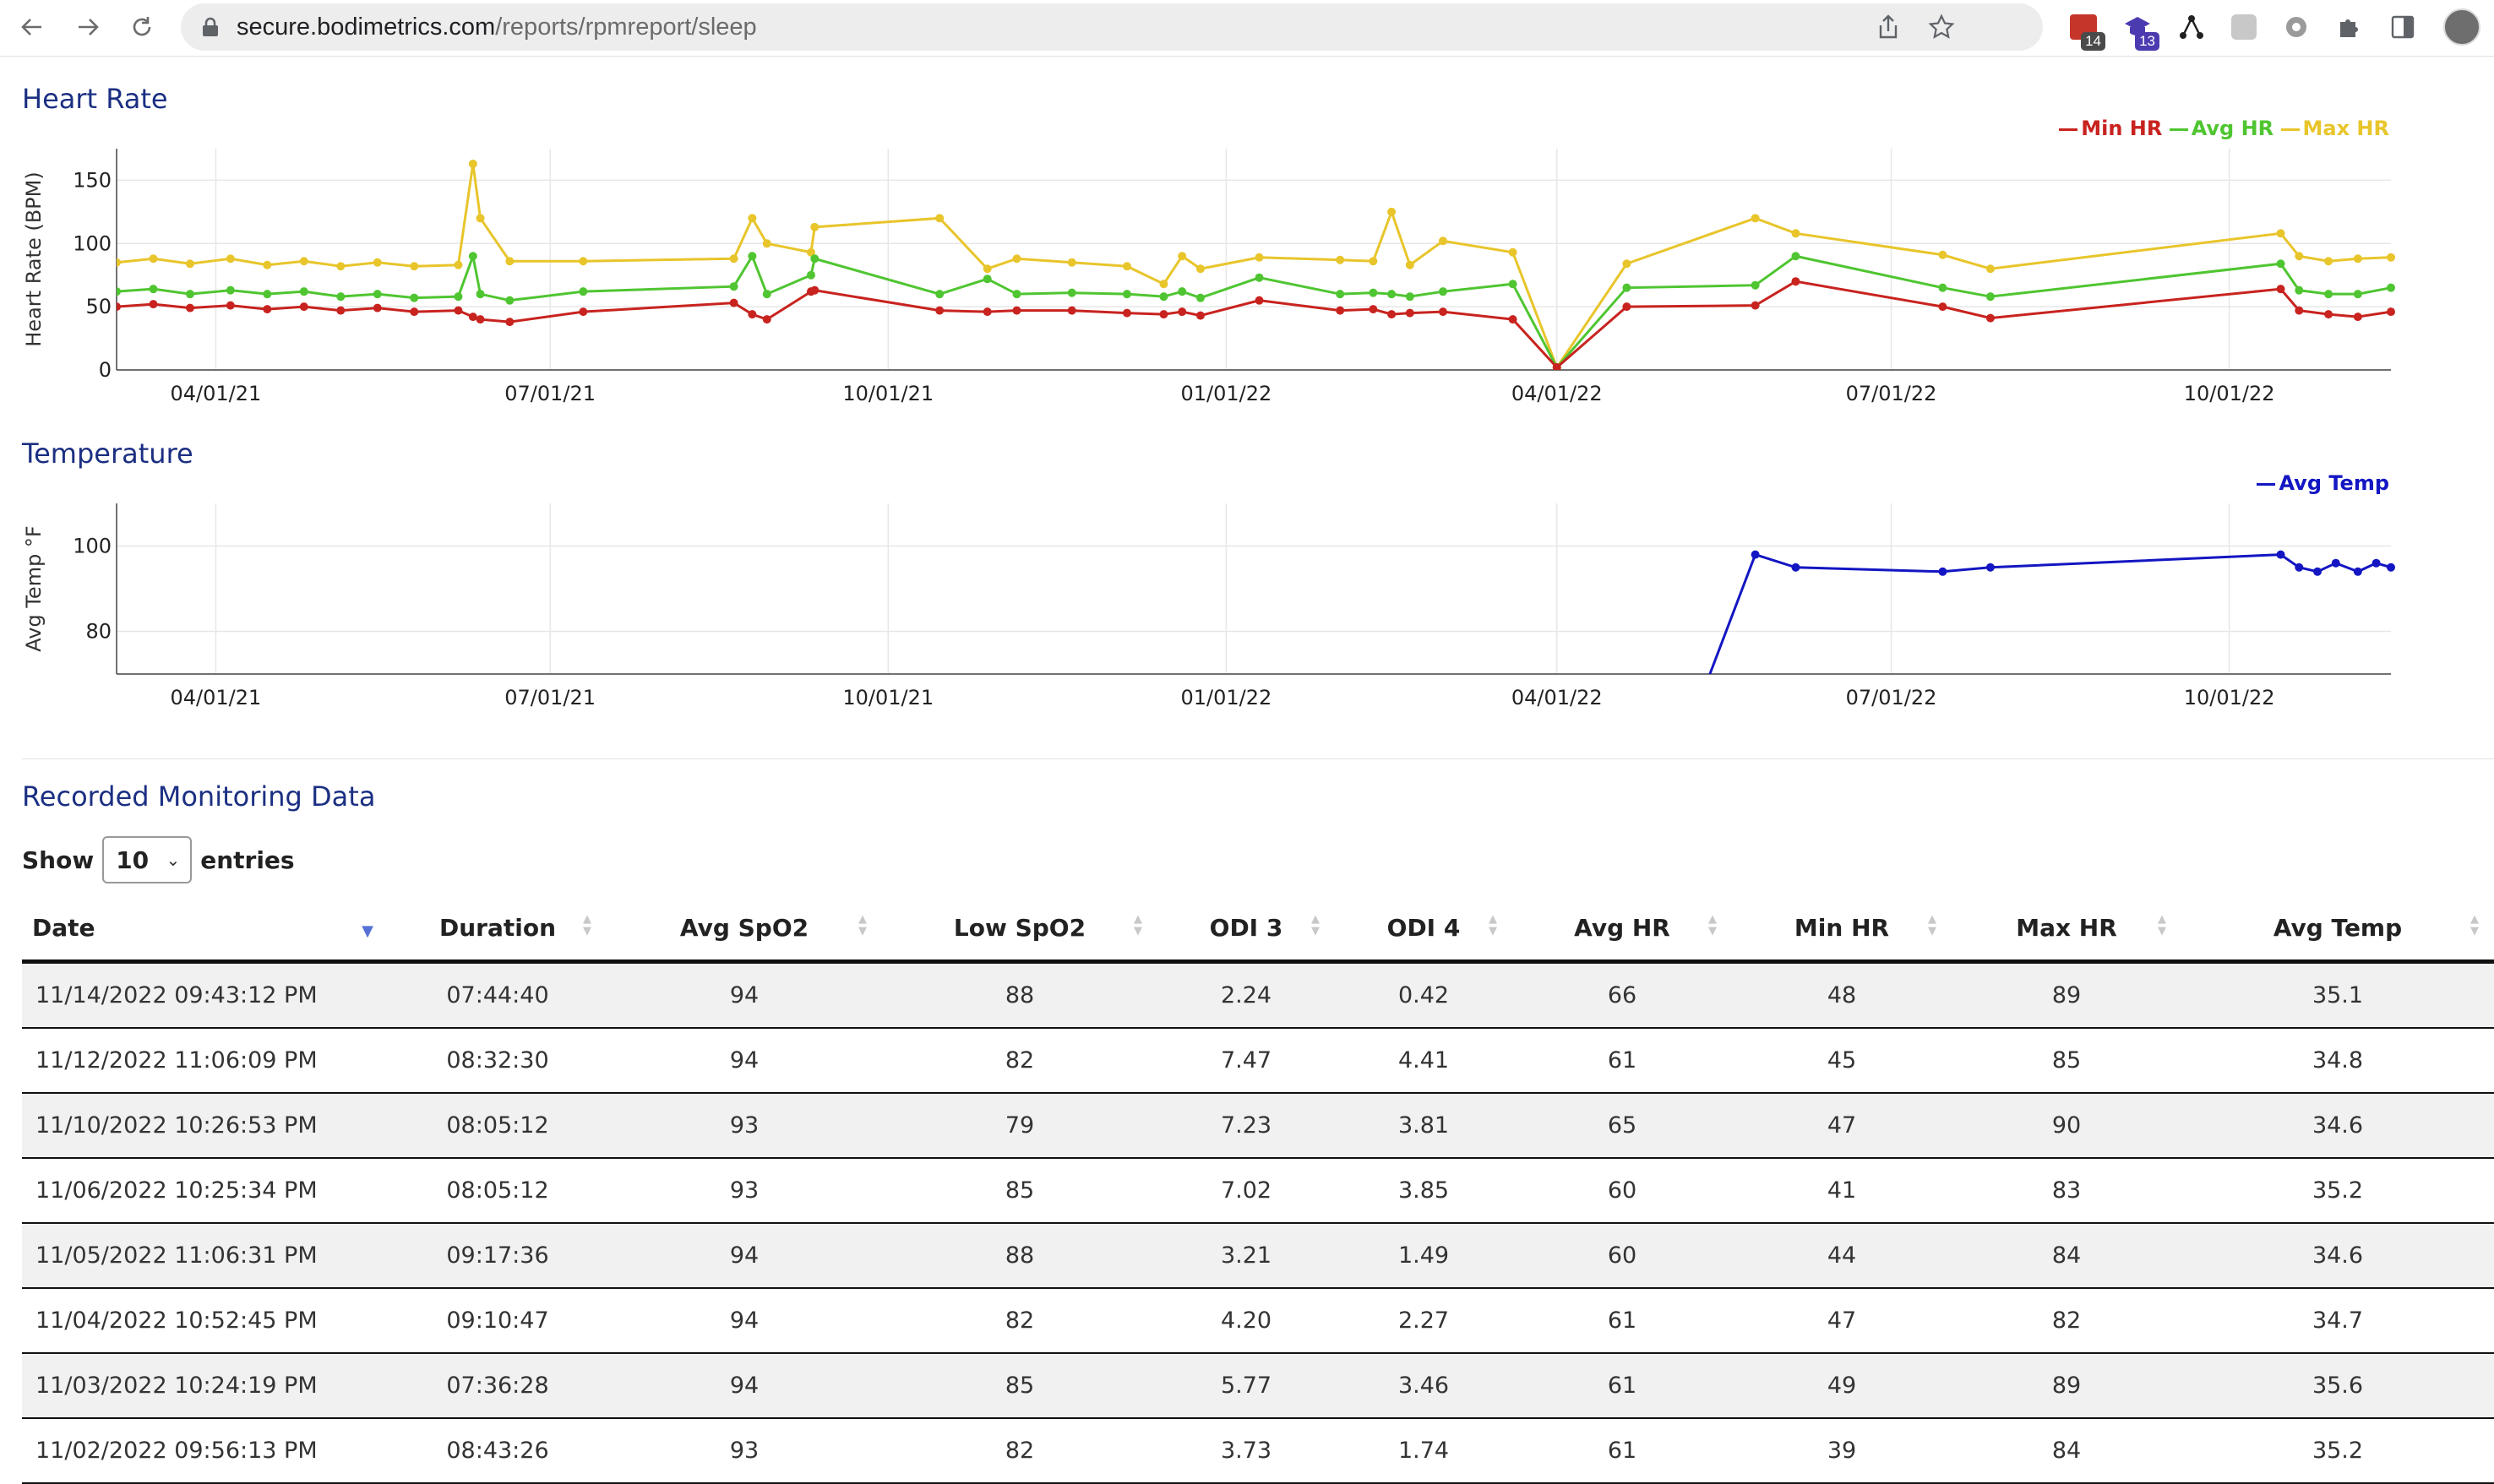 The height and width of the screenshot is (1484, 2494). Describe the element at coordinates (63, 927) in the screenshot. I see `column-header-label: Date` at that location.